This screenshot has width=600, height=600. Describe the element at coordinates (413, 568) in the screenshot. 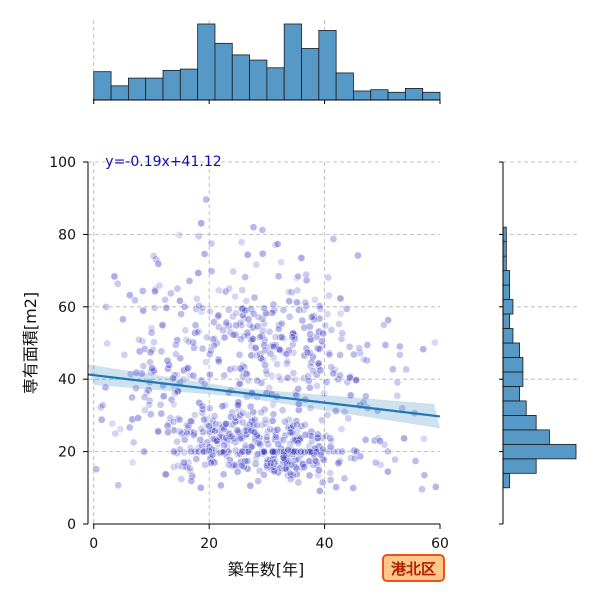

I see `ward-badge: 港北区` at that location.